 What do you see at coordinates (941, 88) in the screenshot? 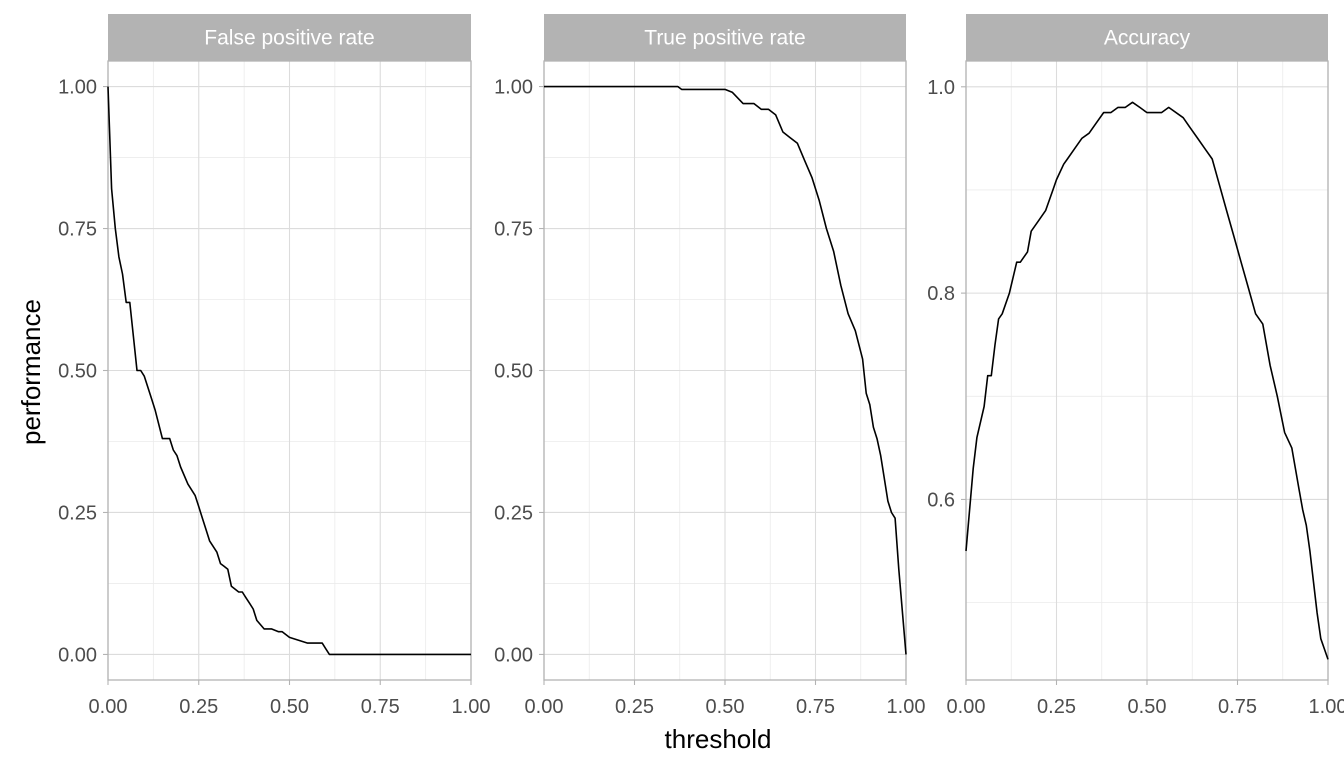
I see `y-tick-label: 1.0` at bounding box center [941, 88].